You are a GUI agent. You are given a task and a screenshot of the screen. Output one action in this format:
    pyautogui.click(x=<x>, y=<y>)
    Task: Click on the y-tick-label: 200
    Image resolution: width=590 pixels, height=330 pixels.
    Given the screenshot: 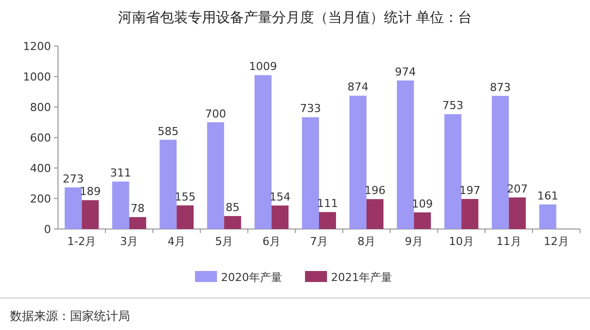 What is the action you would take?
    pyautogui.click(x=40, y=199)
    